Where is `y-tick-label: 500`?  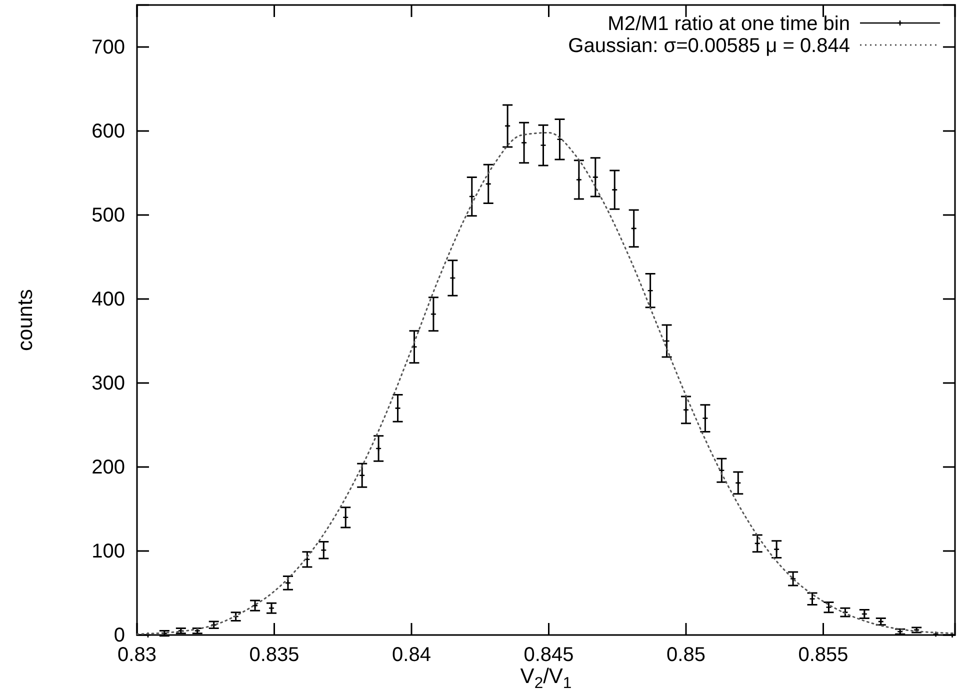
y-tick-label: 500 is located at coordinates (108, 215).